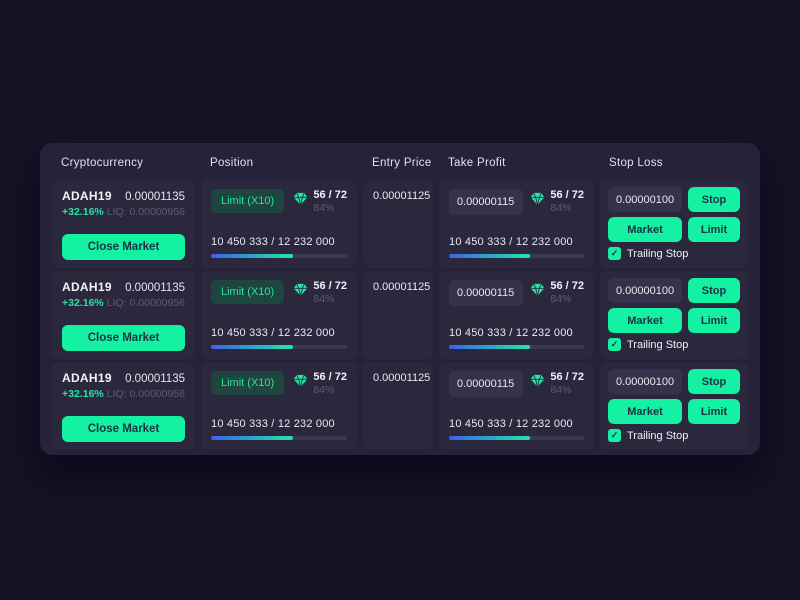 This screenshot has height=600, width=800. I want to click on entry-price-cell: 0.00001125, so click(398, 315).